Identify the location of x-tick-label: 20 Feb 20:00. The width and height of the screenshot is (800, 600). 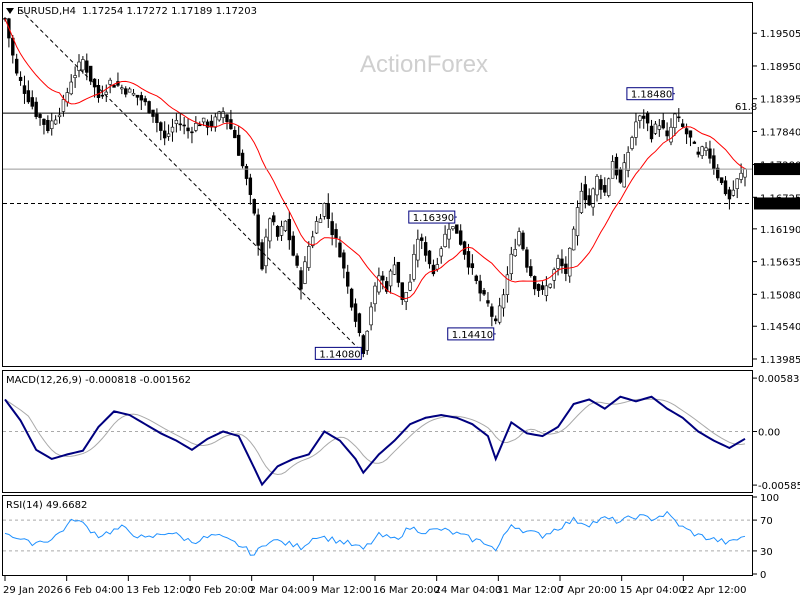
(221, 590).